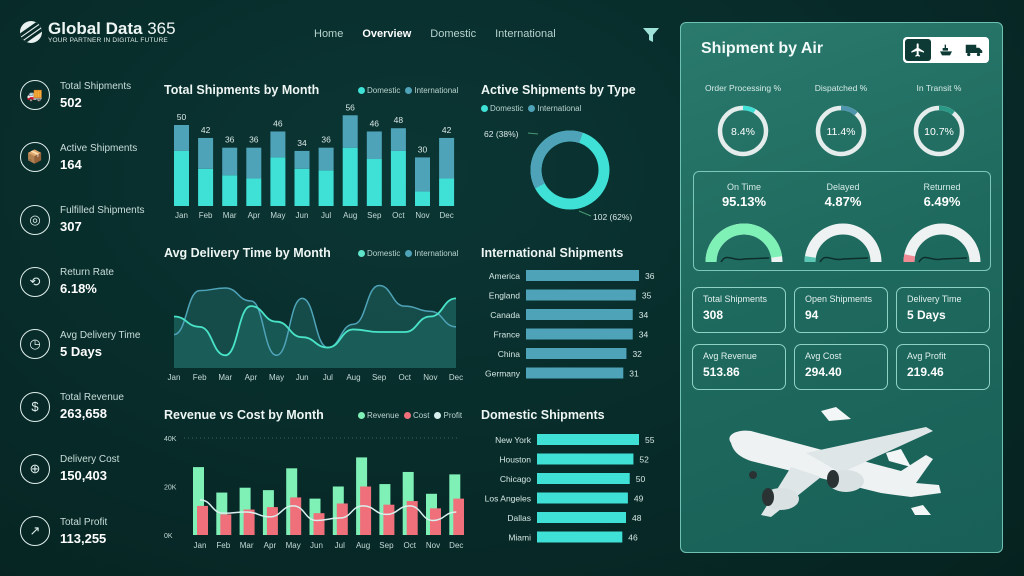  Describe the element at coordinates (943, 310) in the screenshot. I see `metric-card: Delivery Time 5 Days` at that location.